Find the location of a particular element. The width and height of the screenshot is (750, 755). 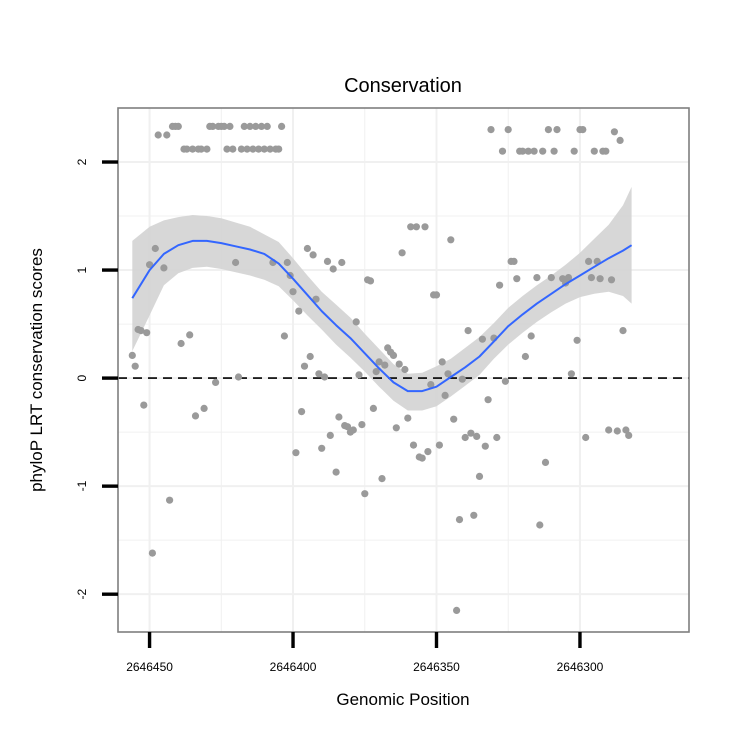

y-tick-label: -1 is located at coordinates (82, 485).